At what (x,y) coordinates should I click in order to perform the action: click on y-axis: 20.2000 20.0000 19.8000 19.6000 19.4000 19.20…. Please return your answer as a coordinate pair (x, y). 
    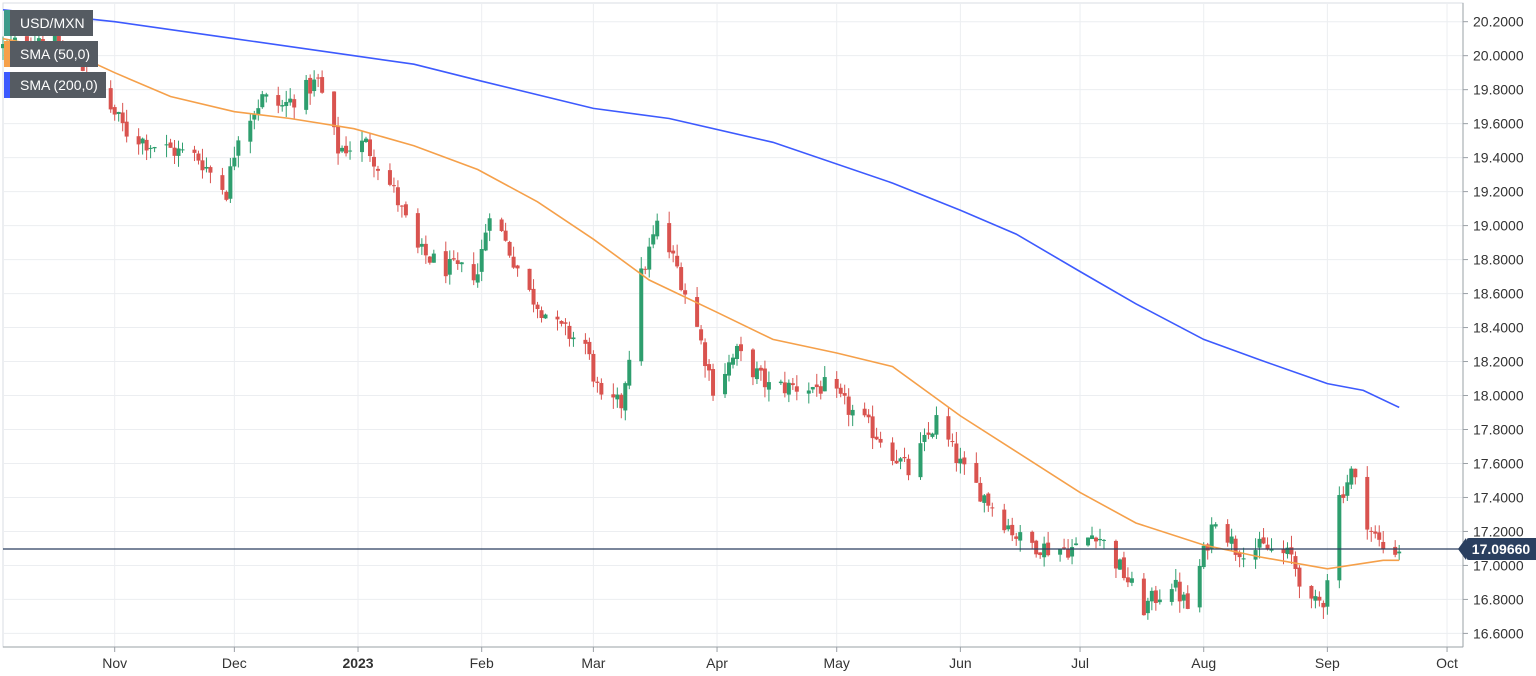
    Looking at the image, I should click on (1493, 325).